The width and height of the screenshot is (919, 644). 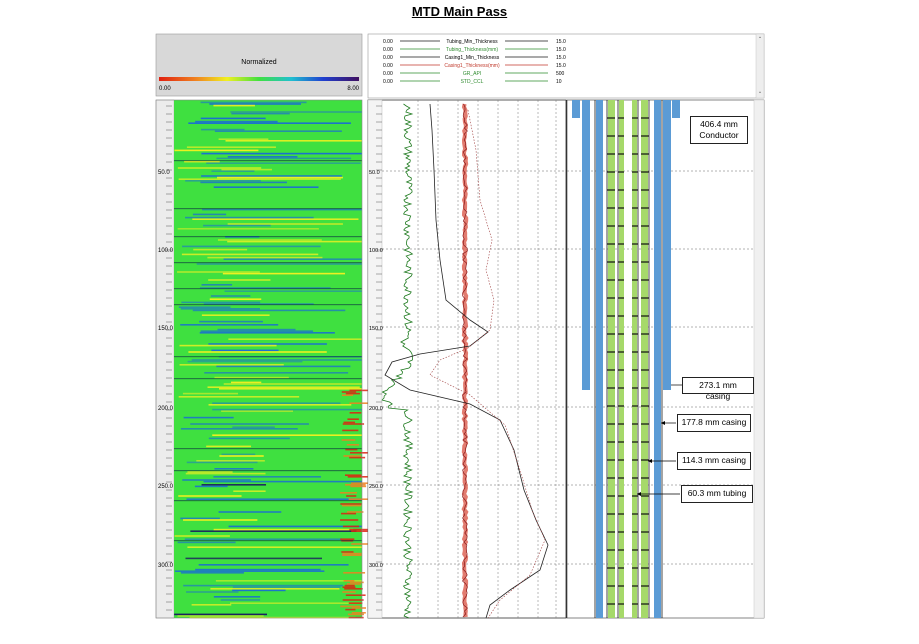 What do you see at coordinates (644, 359) in the screenshot?
I see `casing-114-wall-right` at bounding box center [644, 359].